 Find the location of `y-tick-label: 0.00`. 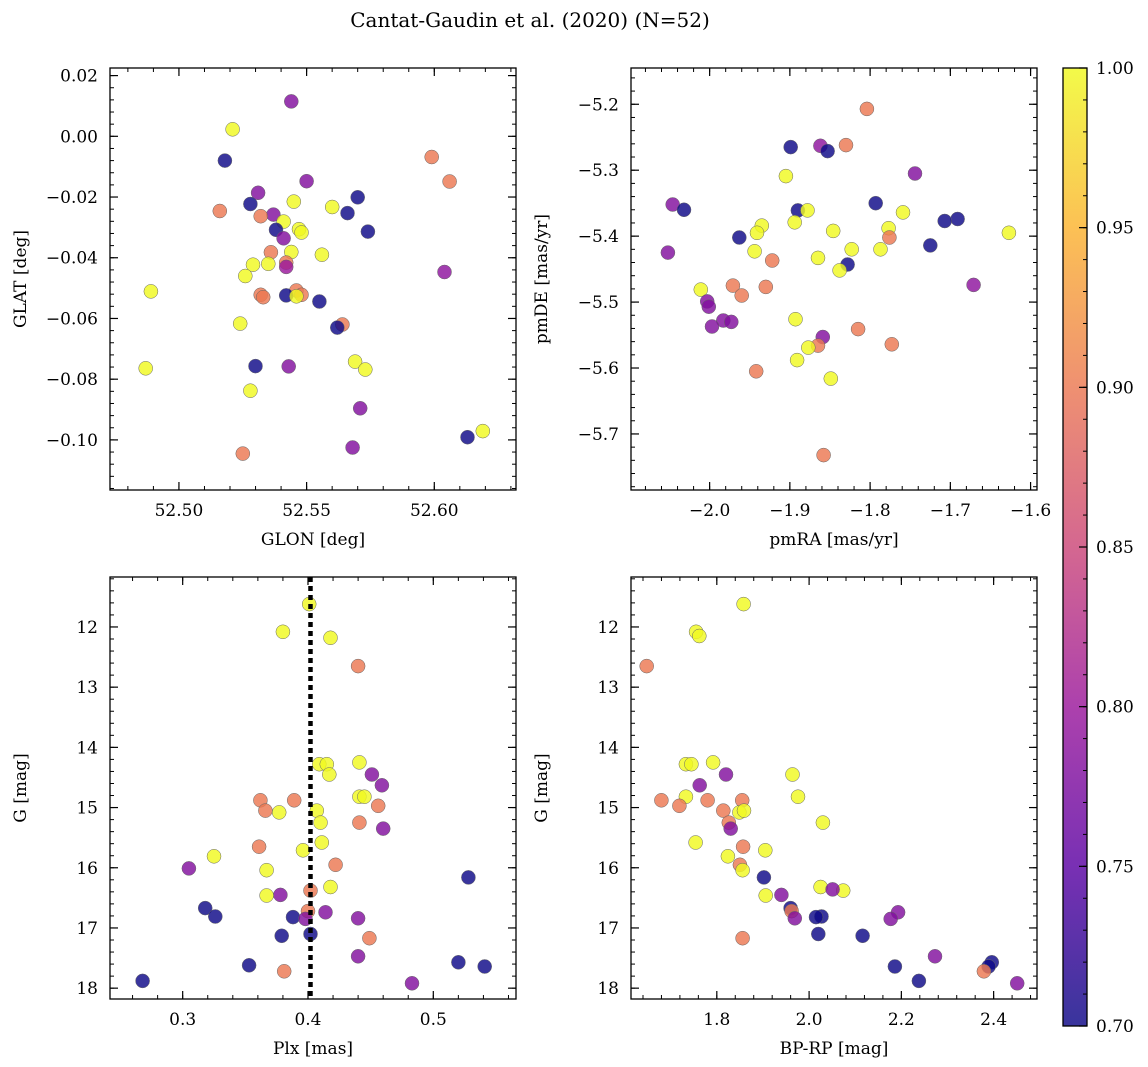

y-tick-label: 0.00 is located at coordinates (79, 137).